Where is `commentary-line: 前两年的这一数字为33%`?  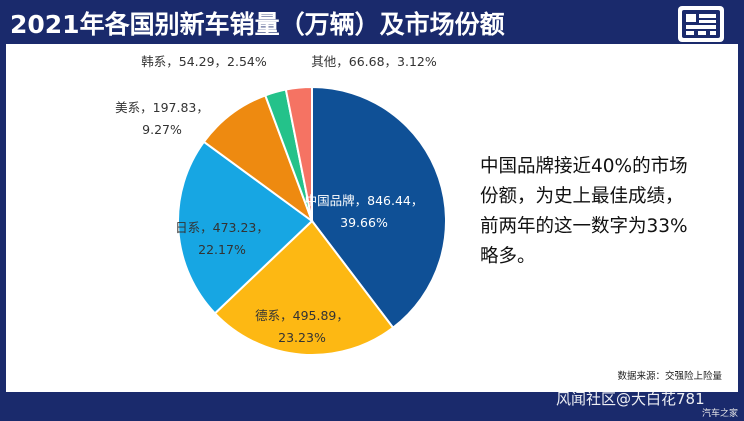
commentary-line: 前两年的这一数字为33% is located at coordinates (584, 226).